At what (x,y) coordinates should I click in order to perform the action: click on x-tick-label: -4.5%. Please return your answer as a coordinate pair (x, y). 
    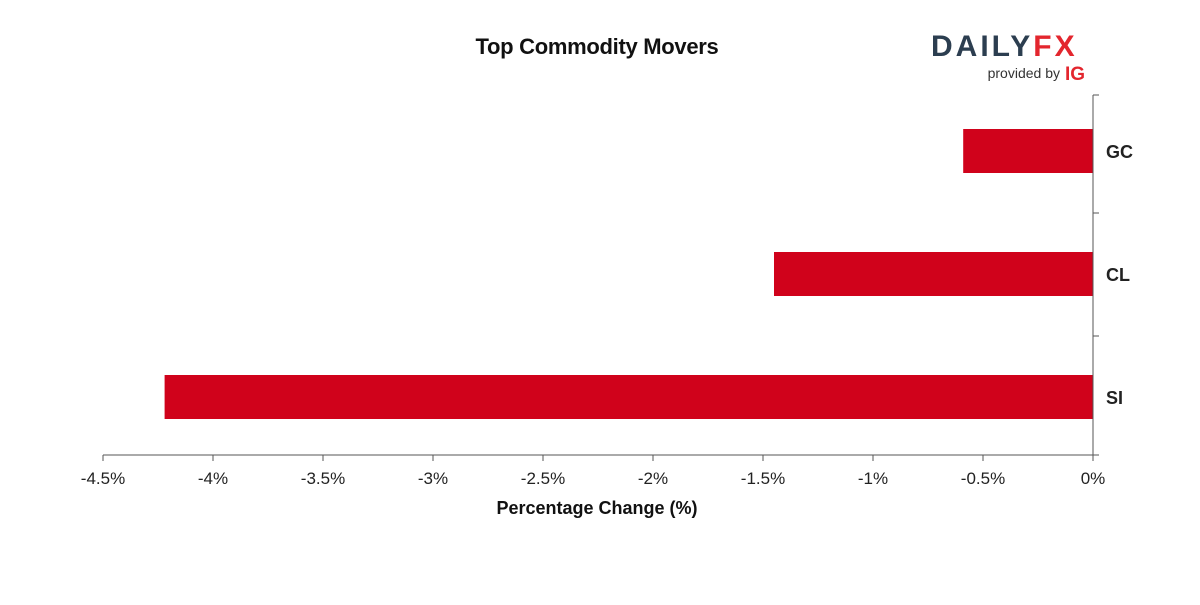
    Looking at the image, I should click on (103, 478).